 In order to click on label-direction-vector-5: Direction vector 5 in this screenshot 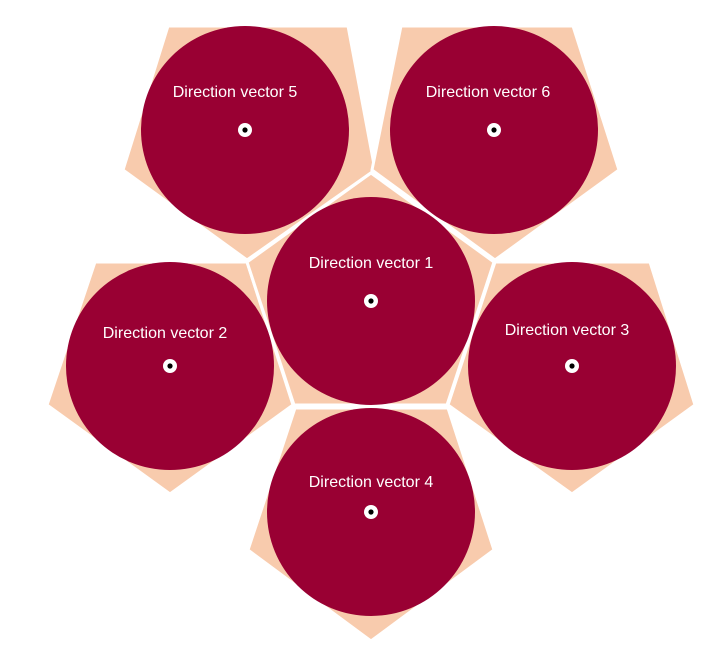, I will do `click(235, 92)`.